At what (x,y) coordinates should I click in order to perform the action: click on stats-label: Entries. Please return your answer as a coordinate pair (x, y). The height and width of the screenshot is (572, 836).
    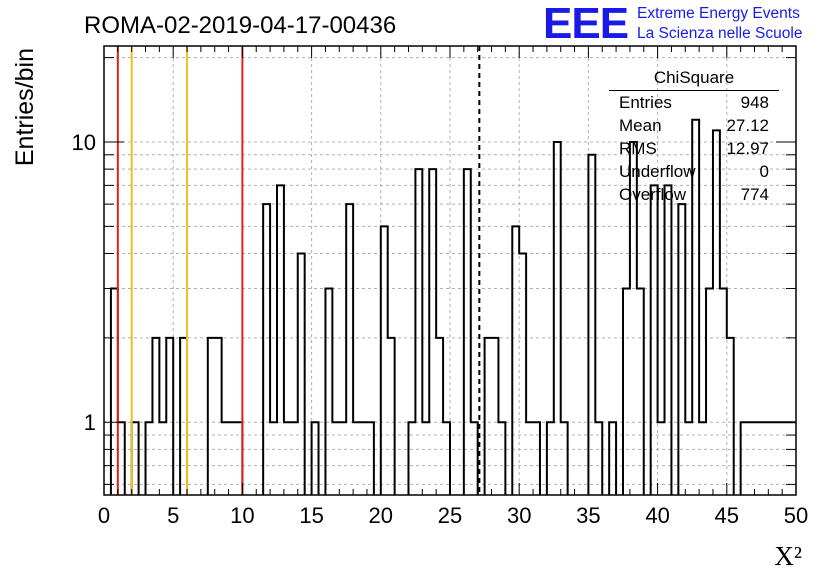
    Looking at the image, I should click on (645, 102).